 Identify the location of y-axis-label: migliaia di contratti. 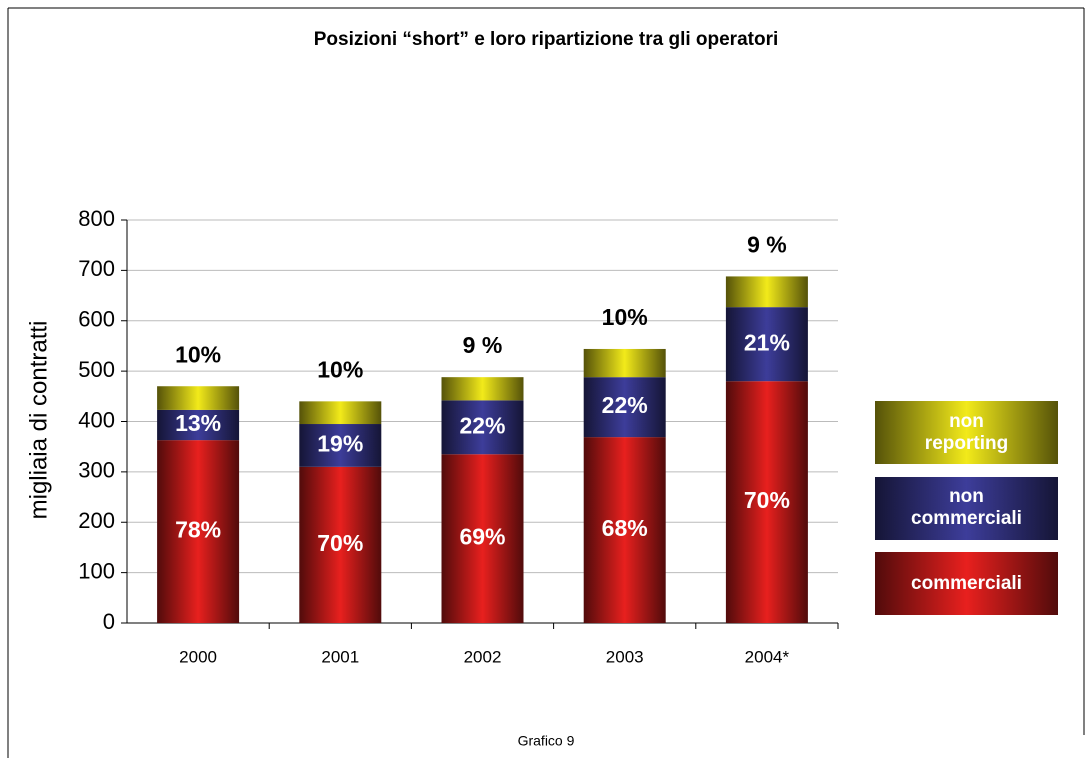
(38, 420).